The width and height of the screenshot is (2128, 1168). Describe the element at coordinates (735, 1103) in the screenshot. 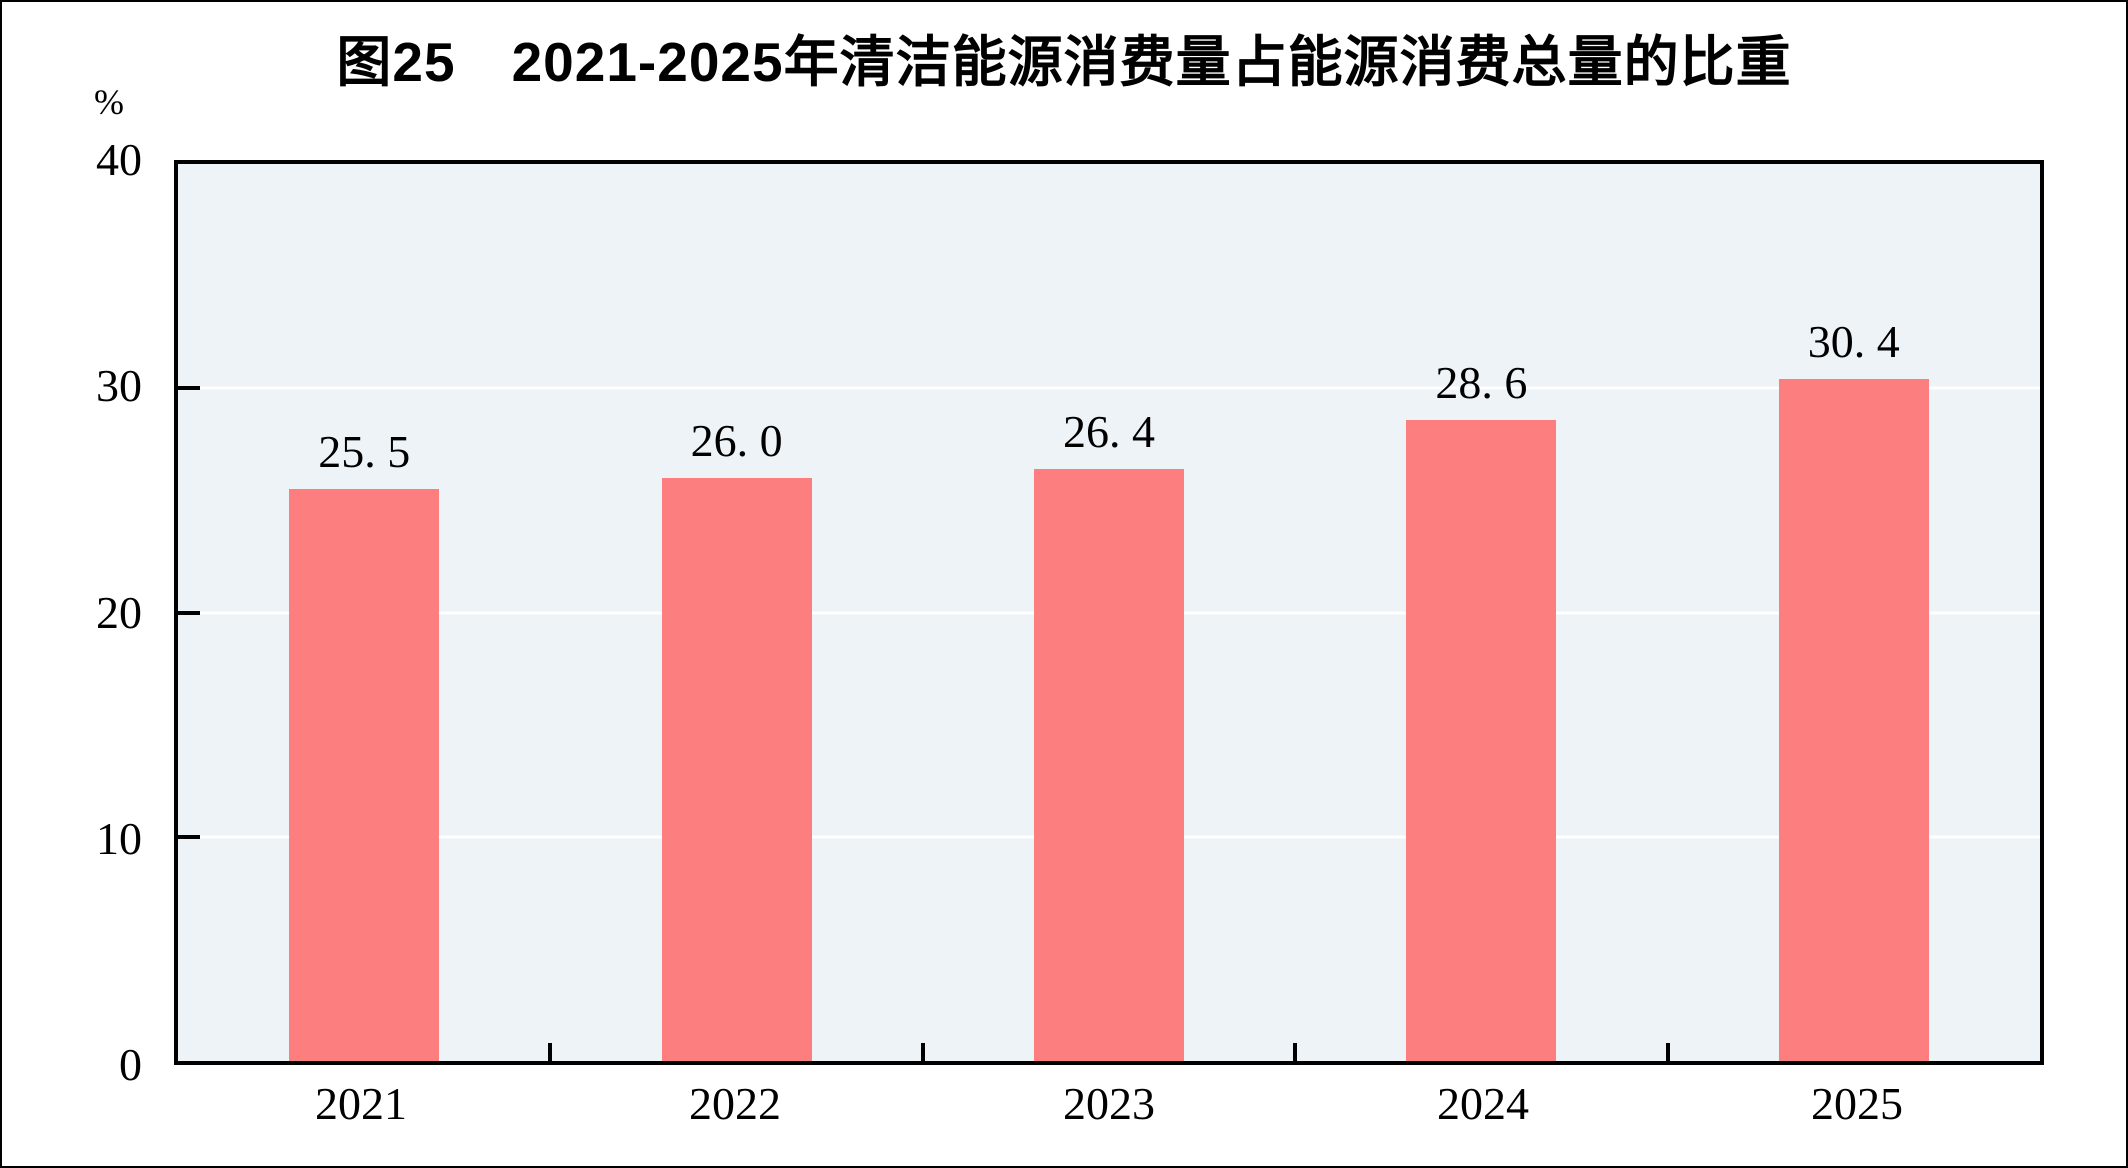

I see `x-tick-label-2022: 2022` at that location.